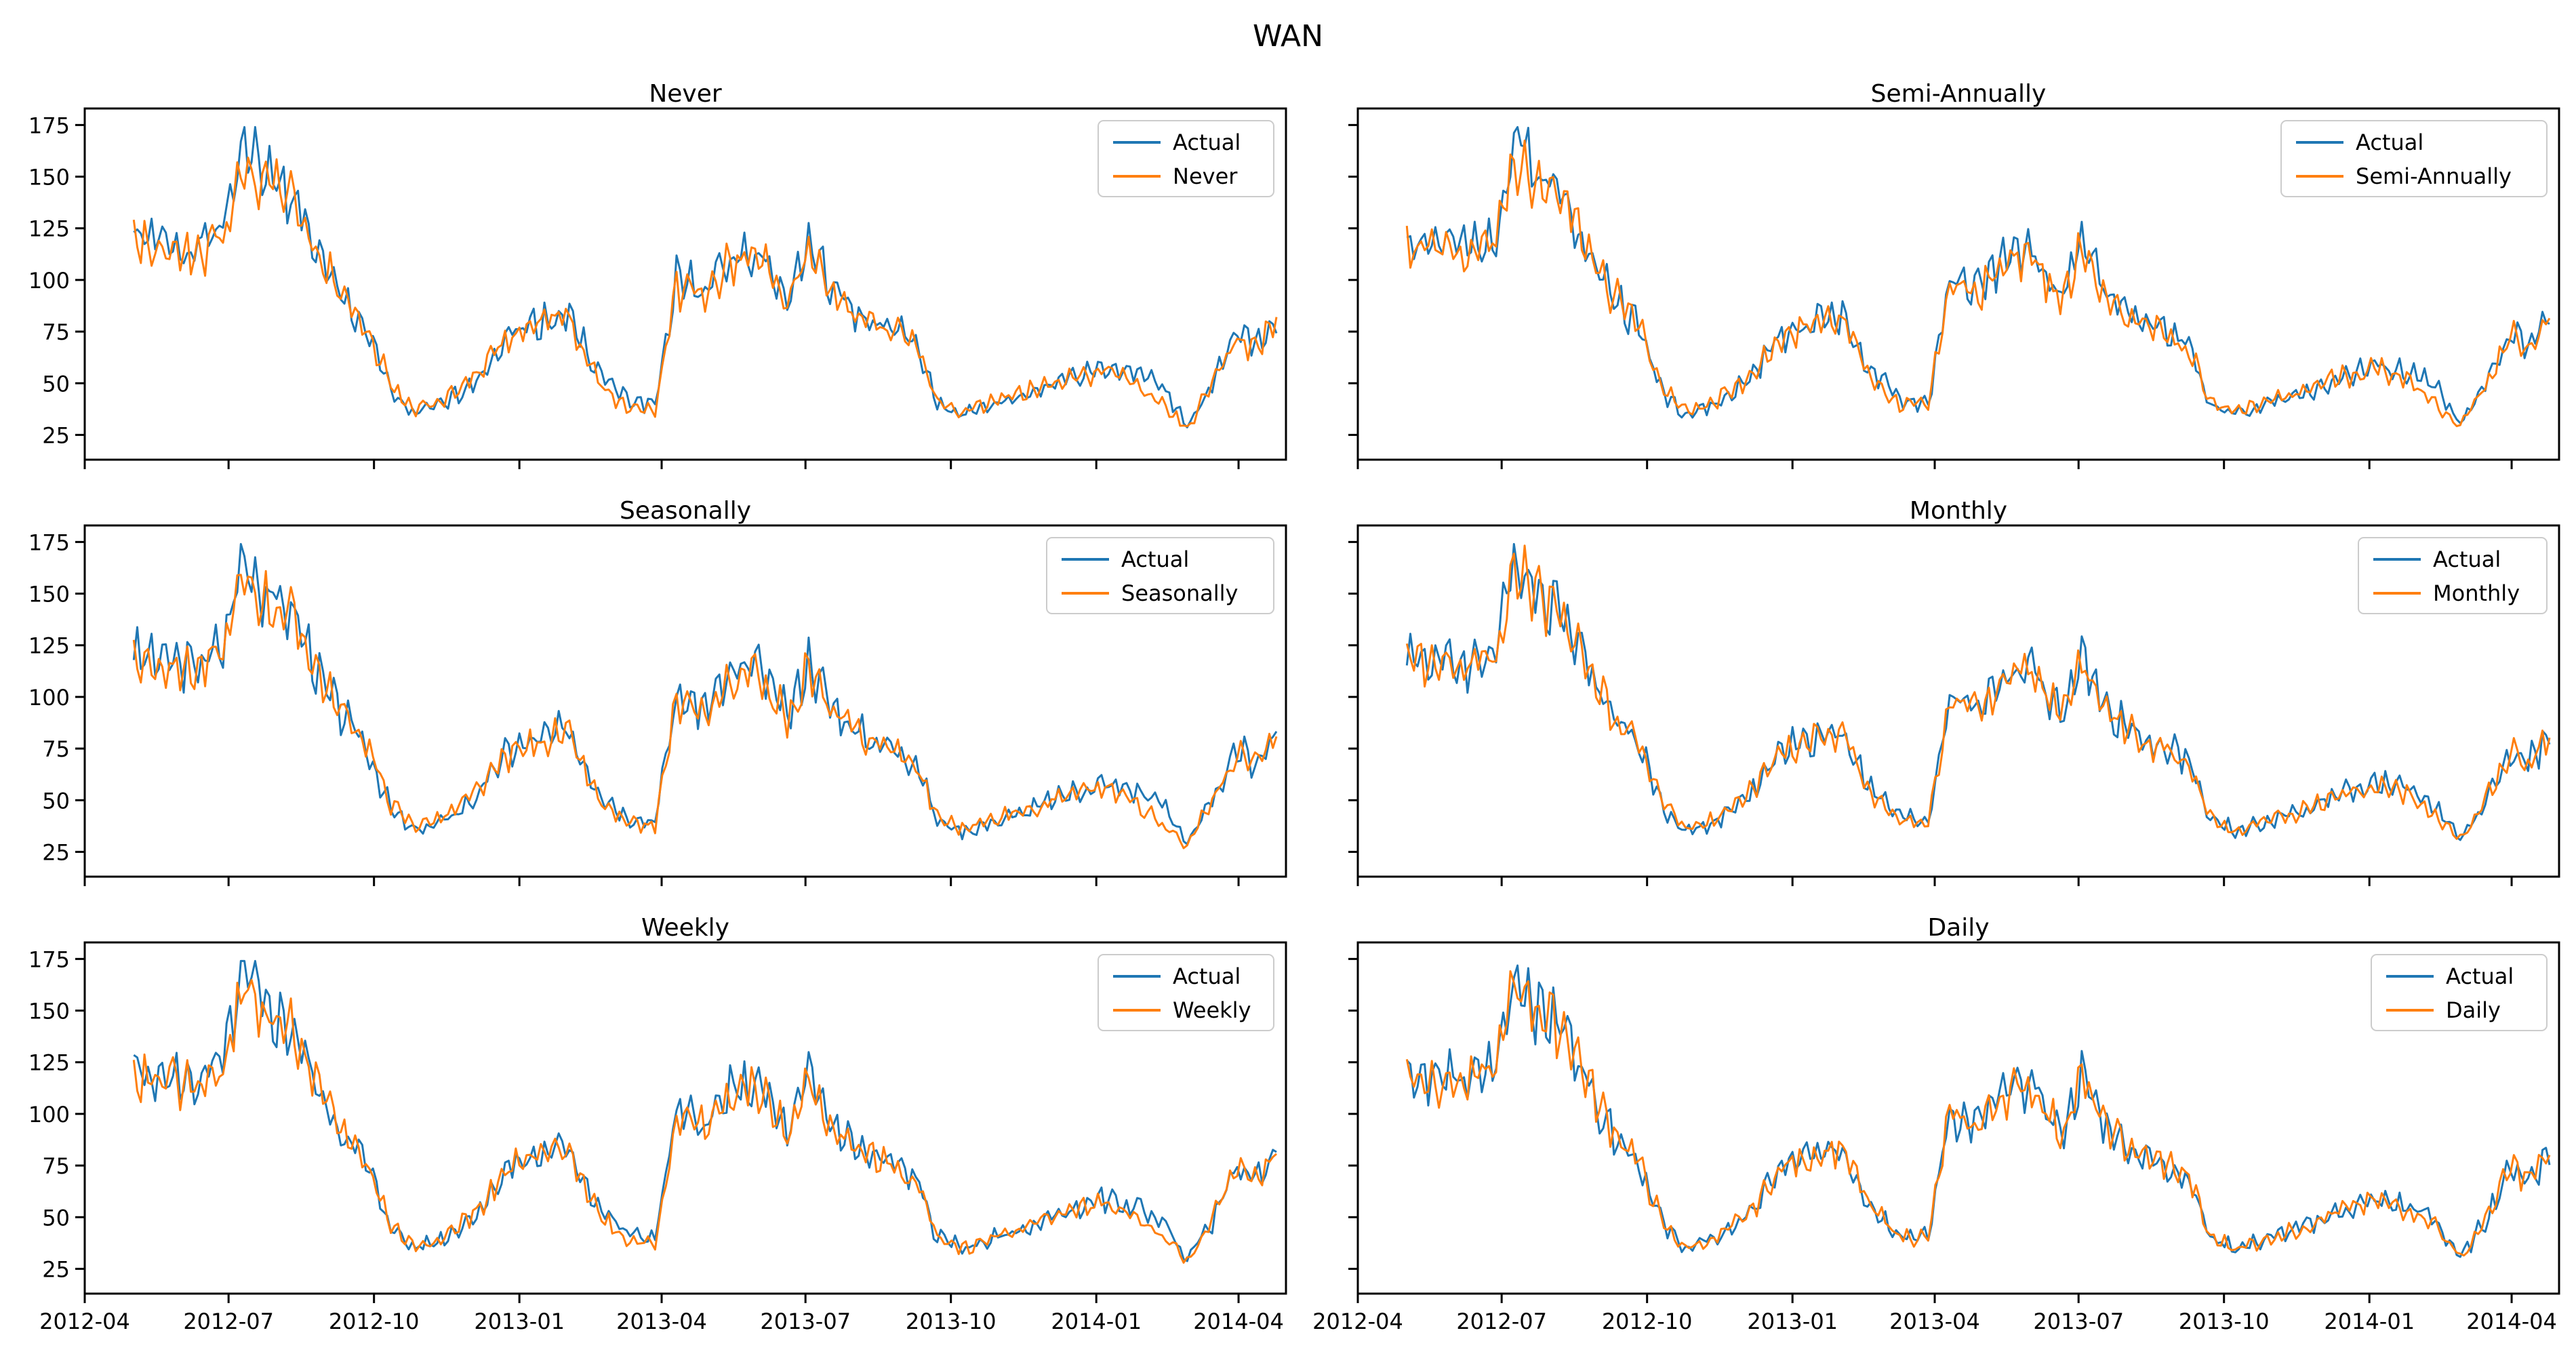  I want to click on legend-label: Never, so click(1205, 176).